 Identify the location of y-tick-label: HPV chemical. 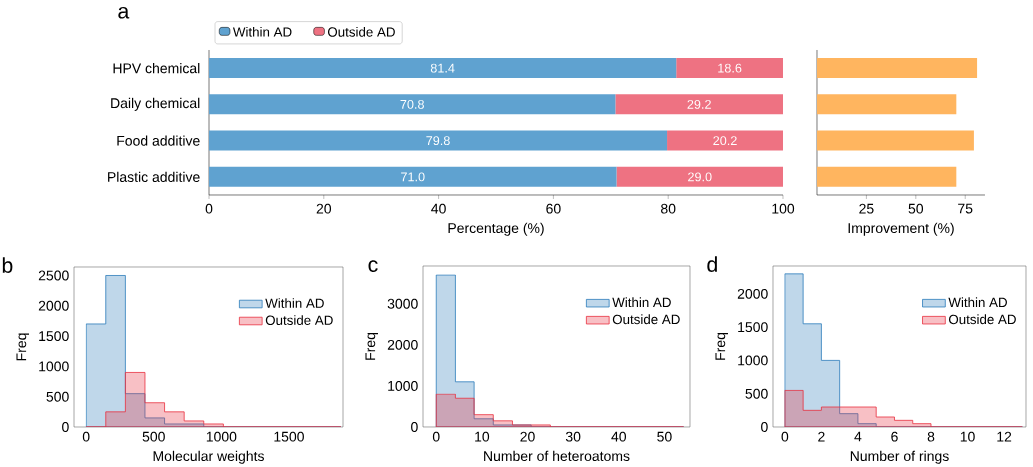
(156, 68).